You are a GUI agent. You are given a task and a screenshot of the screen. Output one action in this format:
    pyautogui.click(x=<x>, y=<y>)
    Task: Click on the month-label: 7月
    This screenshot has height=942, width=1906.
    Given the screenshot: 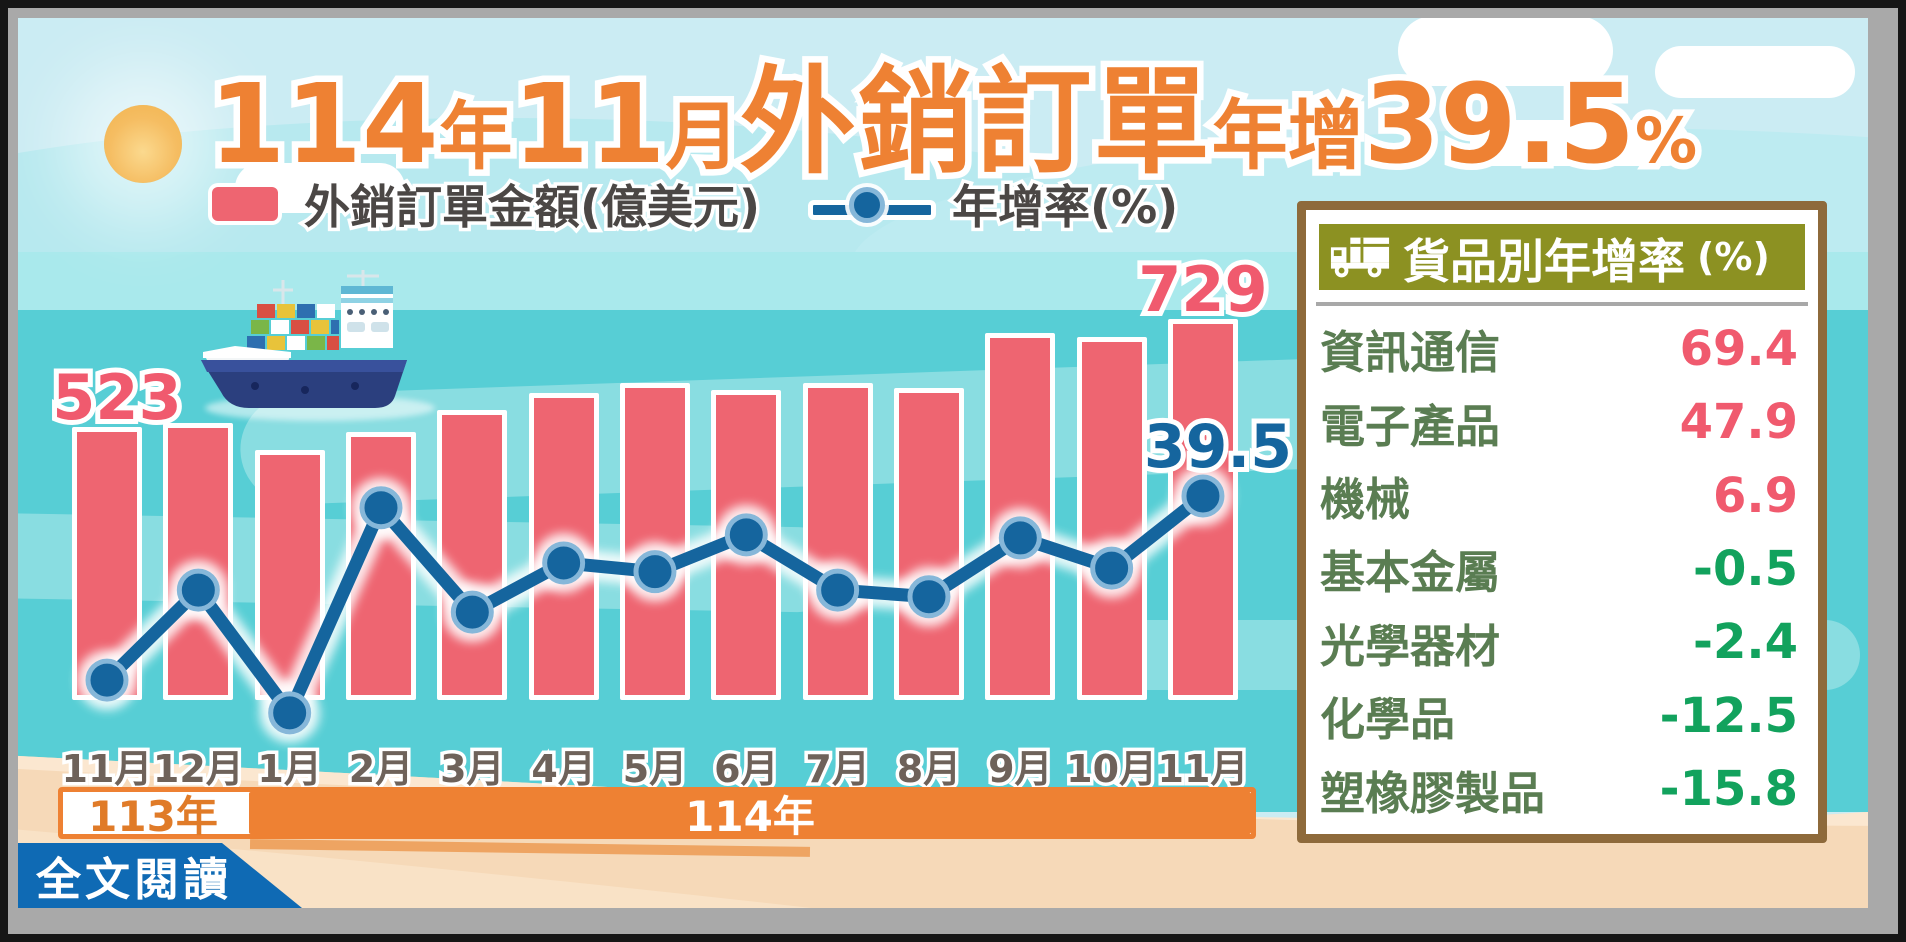 What is the action you would take?
    pyautogui.click(x=837, y=769)
    